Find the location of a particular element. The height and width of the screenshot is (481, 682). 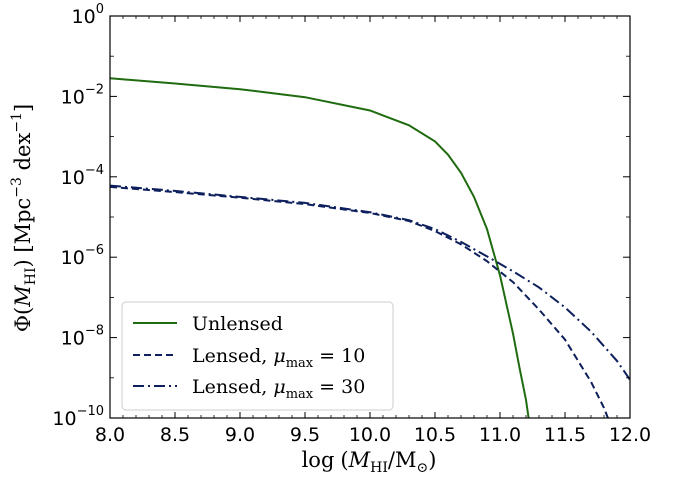

x-tick-label: 11.5 is located at coordinates (565, 435).